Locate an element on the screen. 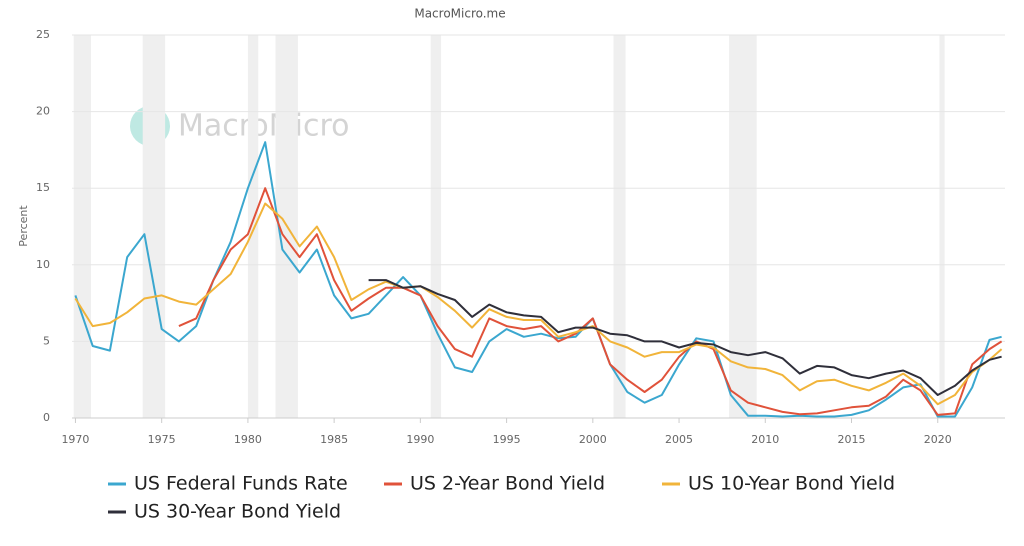 The image size is (1024, 546). y-tick-label: 0 is located at coordinates (46, 417).